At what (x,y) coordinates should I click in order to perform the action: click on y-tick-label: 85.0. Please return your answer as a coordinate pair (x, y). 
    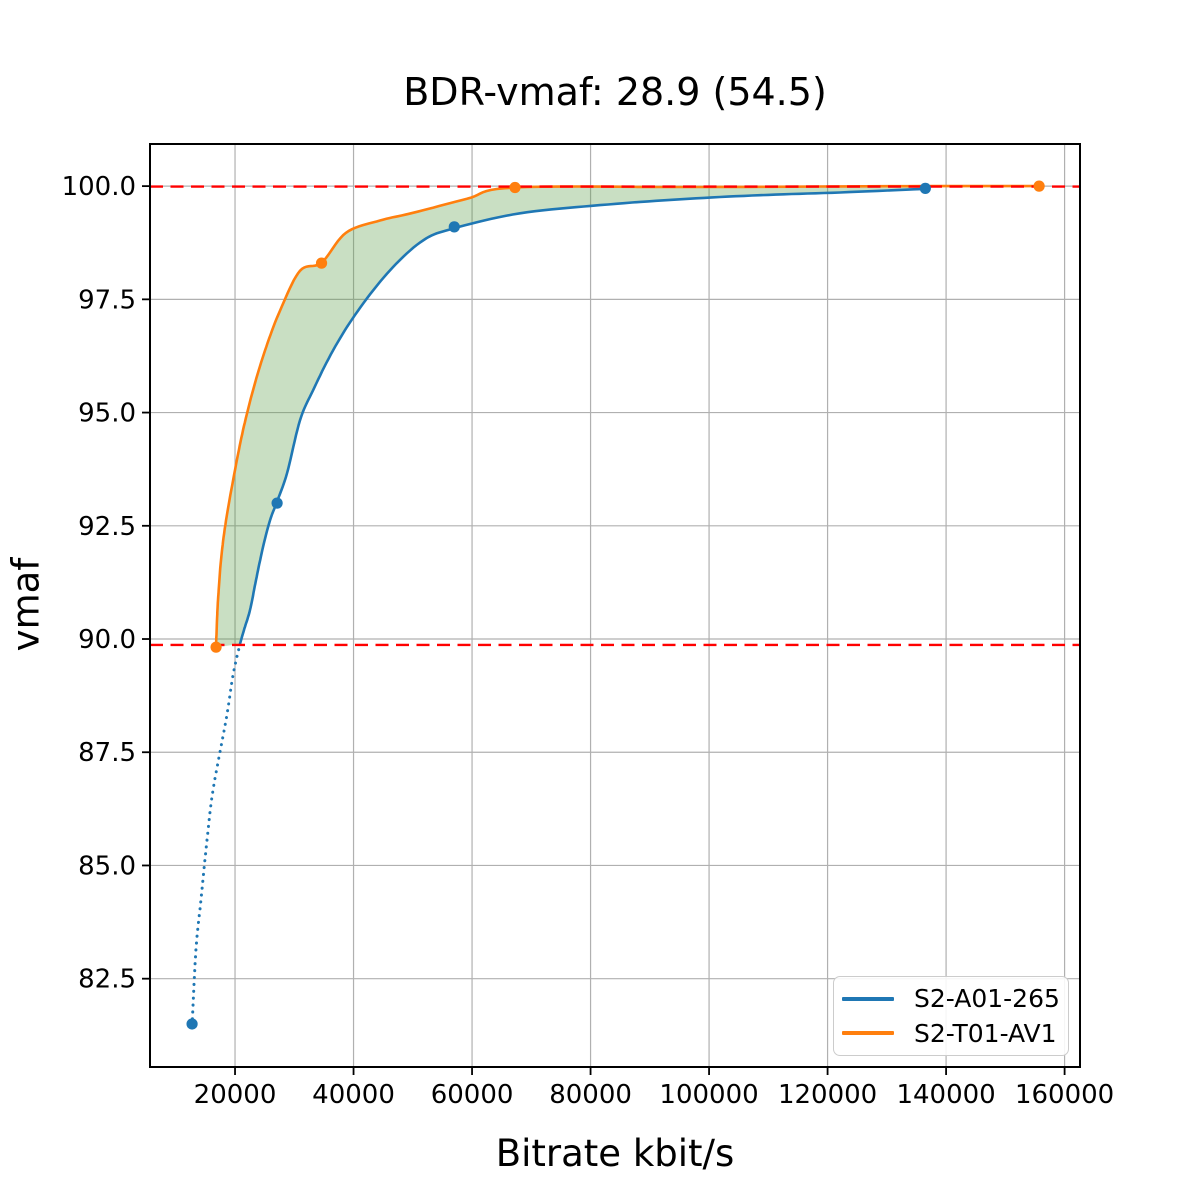
    Looking at the image, I should click on (107, 866).